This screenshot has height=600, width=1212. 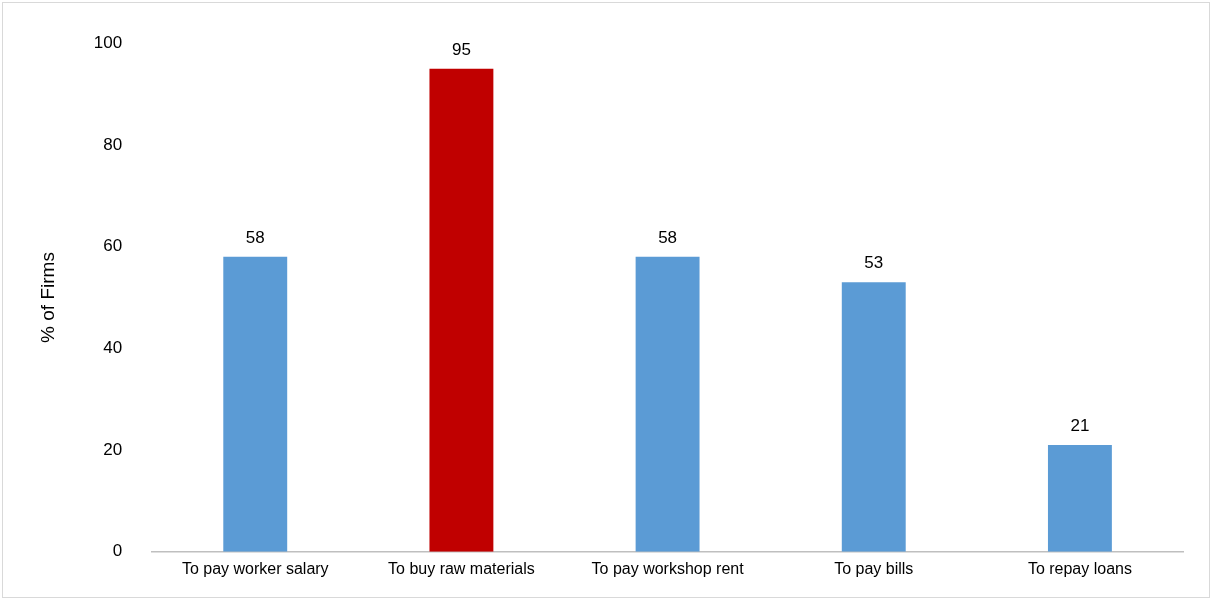 I want to click on data-label: 95, so click(x=461, y=49).